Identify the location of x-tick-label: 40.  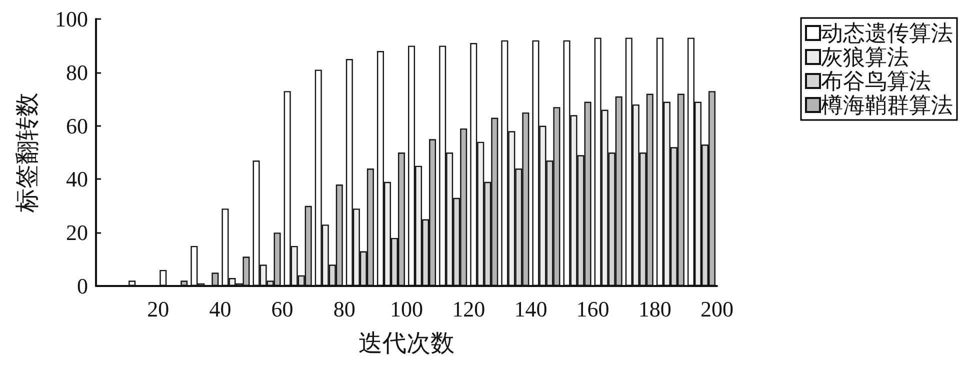
(220, 309).